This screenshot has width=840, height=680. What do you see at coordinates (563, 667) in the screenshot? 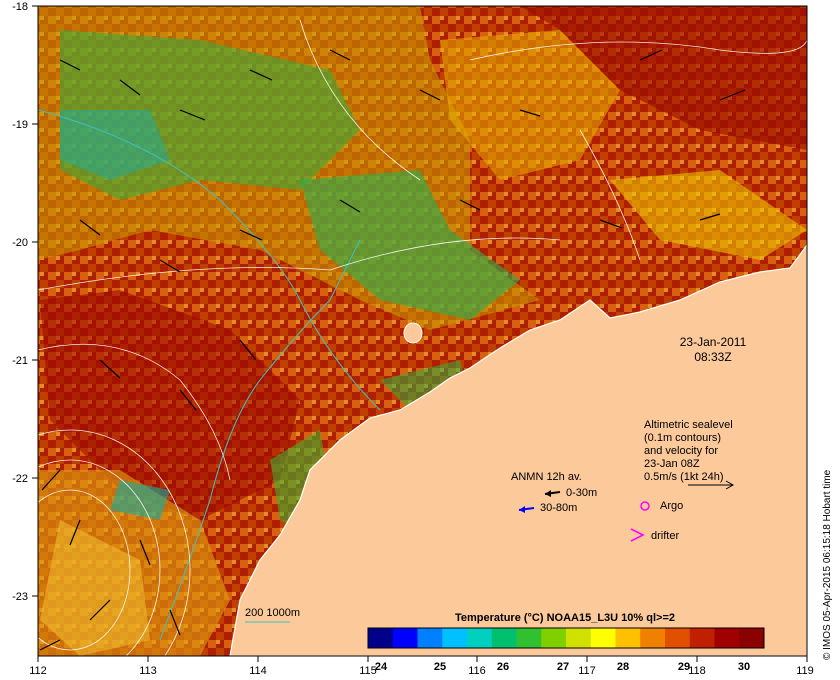
I see `colorbar-tick-label: 27` at bounding box center [563, 667].